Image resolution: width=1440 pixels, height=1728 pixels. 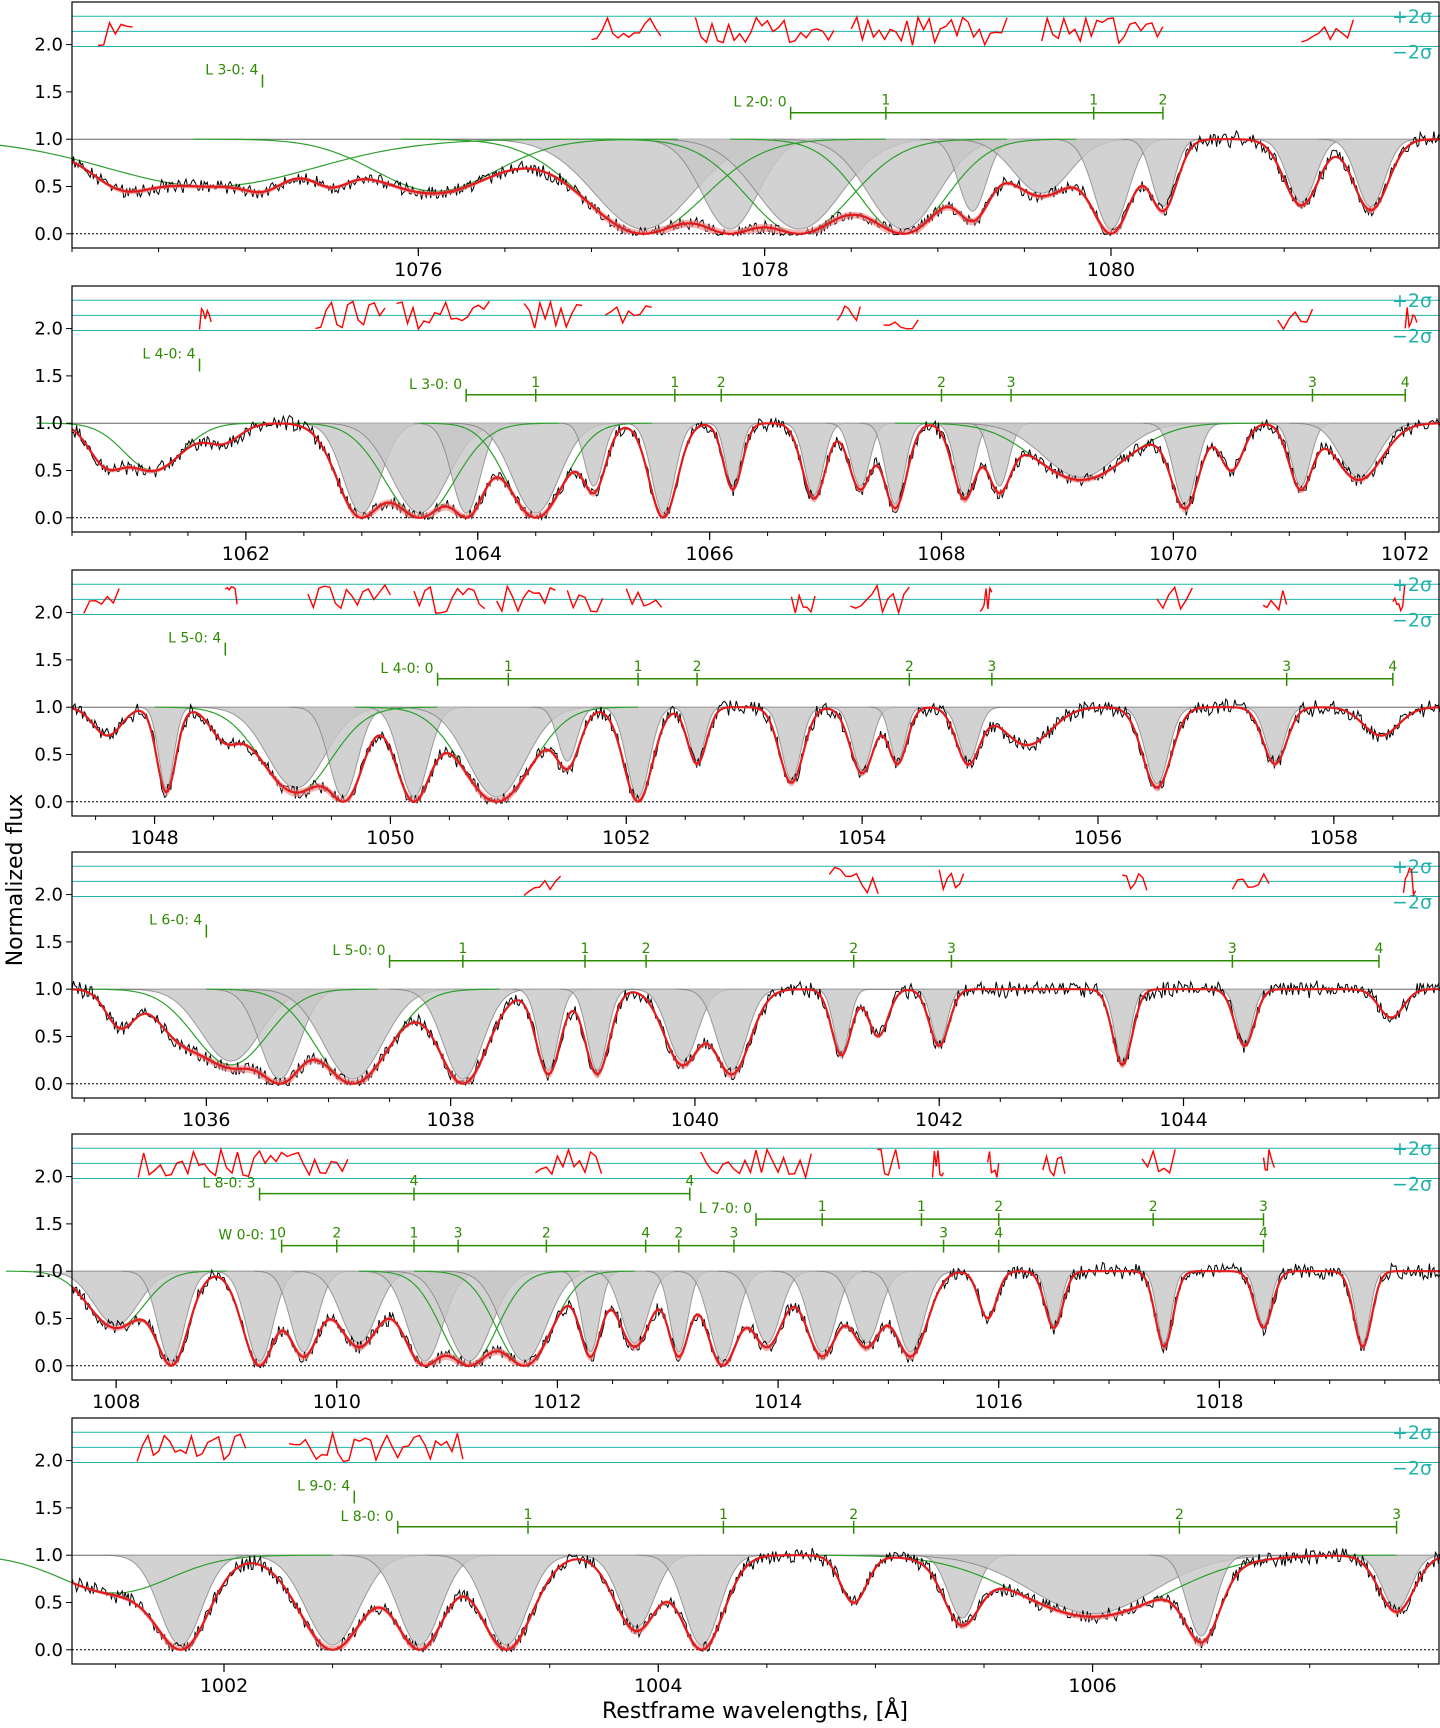 What do you see at coordinates (939, 1120) in the screenshot?
I see `x-tick-label: 1042` at bounding box center [939, 1120].